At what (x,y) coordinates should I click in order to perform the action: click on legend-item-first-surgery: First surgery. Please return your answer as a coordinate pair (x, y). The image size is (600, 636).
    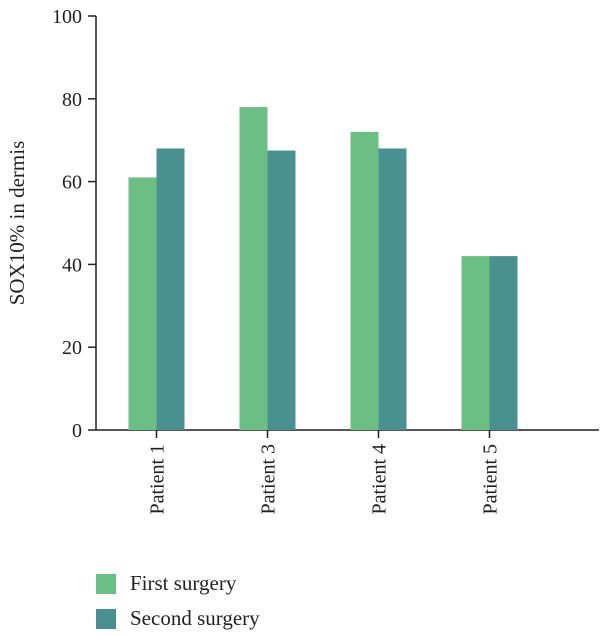
    Looking at the image, I should click on (178, 583).